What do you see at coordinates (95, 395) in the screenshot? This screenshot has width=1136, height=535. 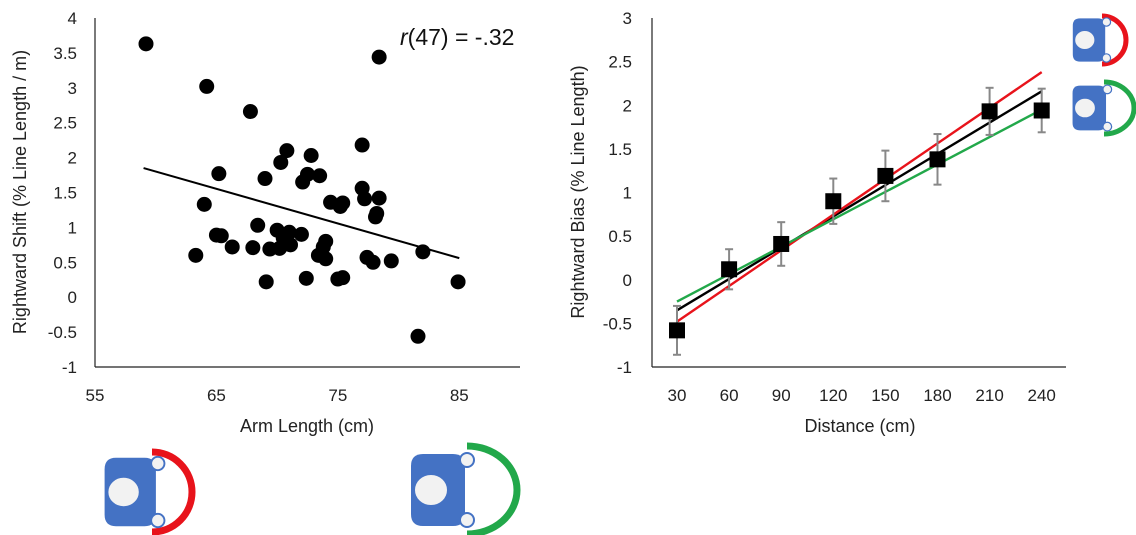 I see `left-x-tick-label: 55` at bounding box center [95, 395].